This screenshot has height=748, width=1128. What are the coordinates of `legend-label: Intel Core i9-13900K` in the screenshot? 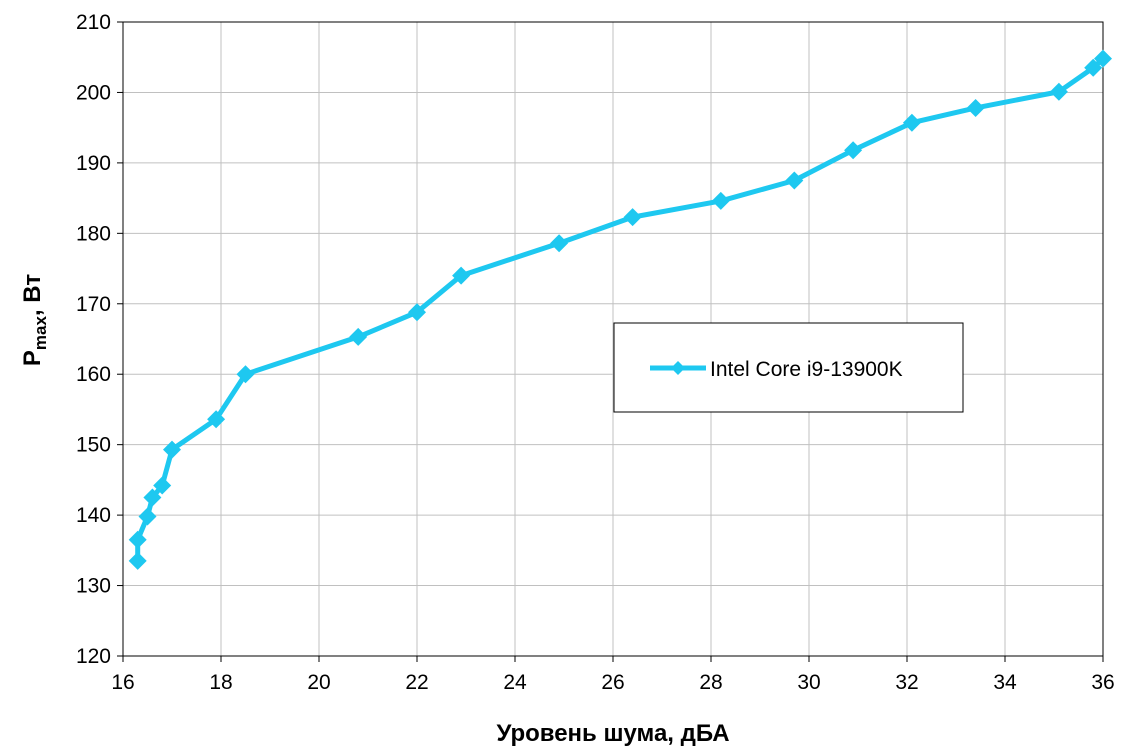 It's located at (806, 369).